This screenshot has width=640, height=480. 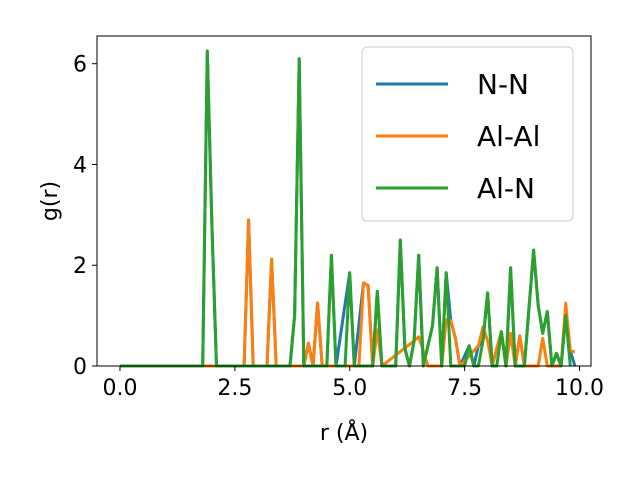 What do you see at coordinates (349, 388) in the screenshot?
I see `x-tick-label: 5.0` at bounding box center [349, 388].